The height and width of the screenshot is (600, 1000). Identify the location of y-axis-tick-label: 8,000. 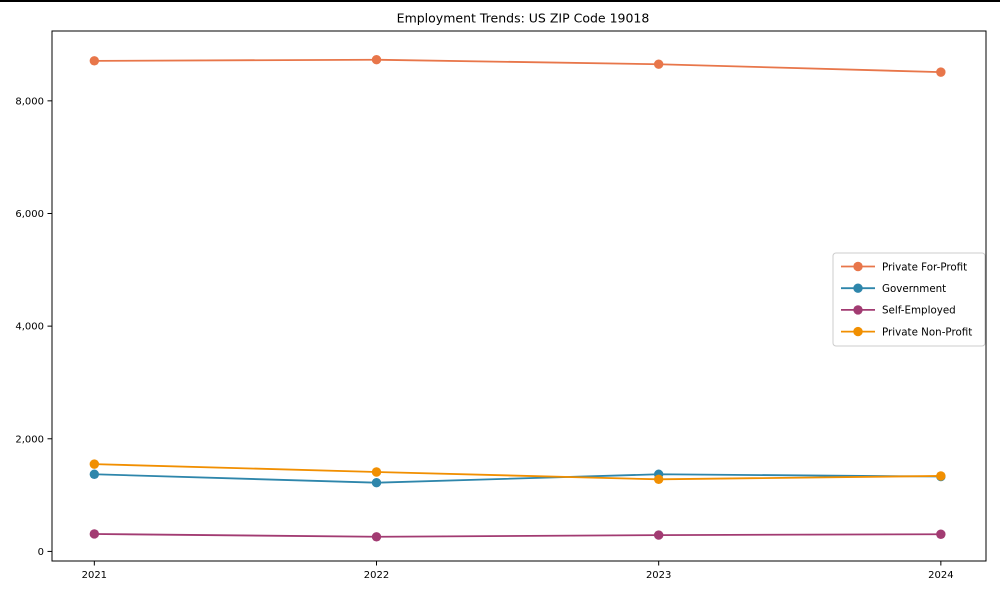
(29, 101).